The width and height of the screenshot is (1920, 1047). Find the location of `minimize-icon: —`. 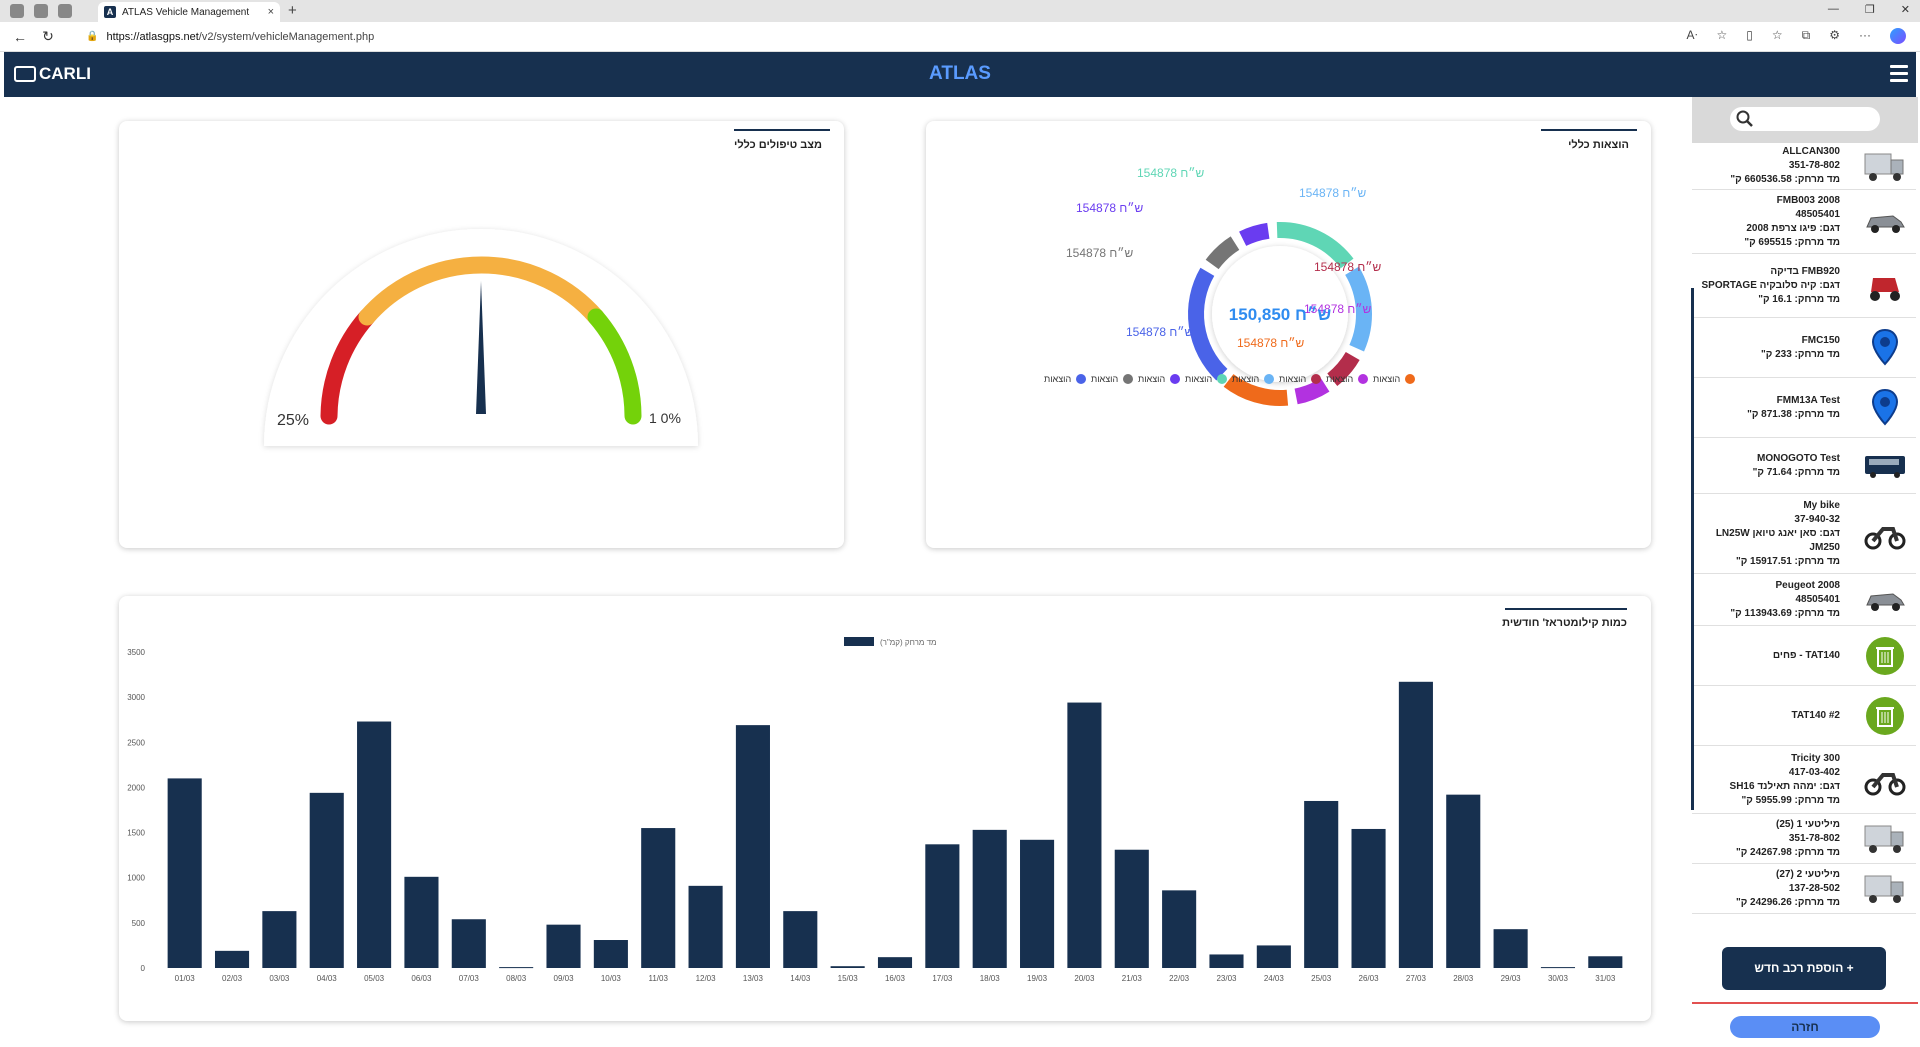

minimize-icon: — is located at coordinates (1833, 9).